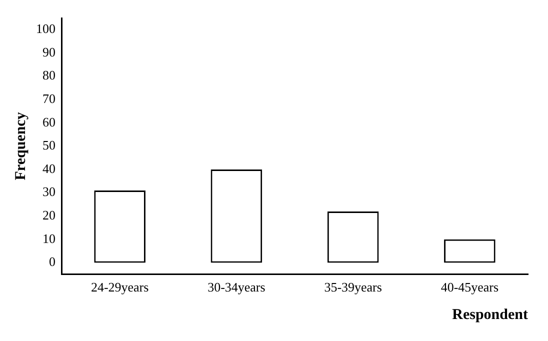 The image size is (548, 341). Describe the element at coordinates (49, 168) in the screenshot. I see `y-tick-label: 40` at that location.